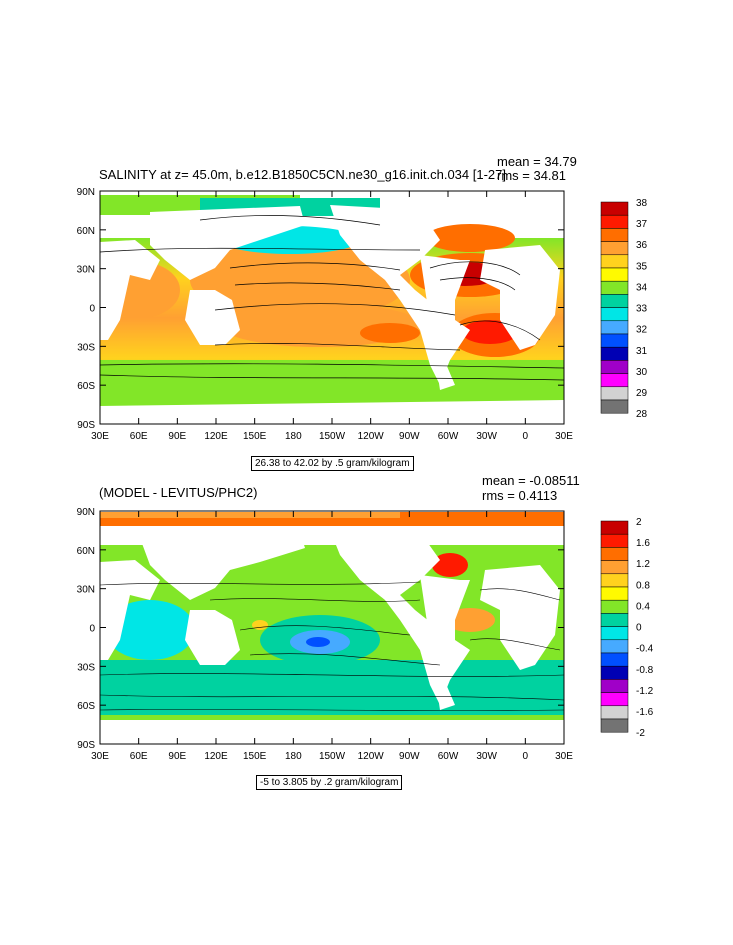 Image resolution: width=733 pixels, height=945 pixels. I want to click on colorbar-label: 0.8, so click(643, 585).